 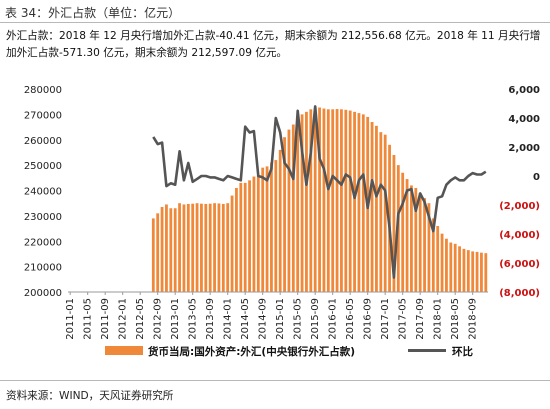 I want to click on x-axis-tick-label: 2011-01, so click(x=70, y=319).